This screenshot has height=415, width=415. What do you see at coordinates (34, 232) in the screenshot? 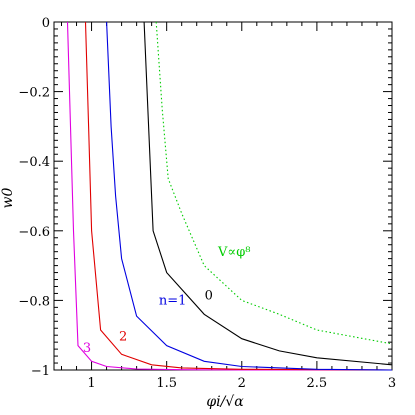
I see `y-tick-label: −0.6` at bounding box center [34, 232].